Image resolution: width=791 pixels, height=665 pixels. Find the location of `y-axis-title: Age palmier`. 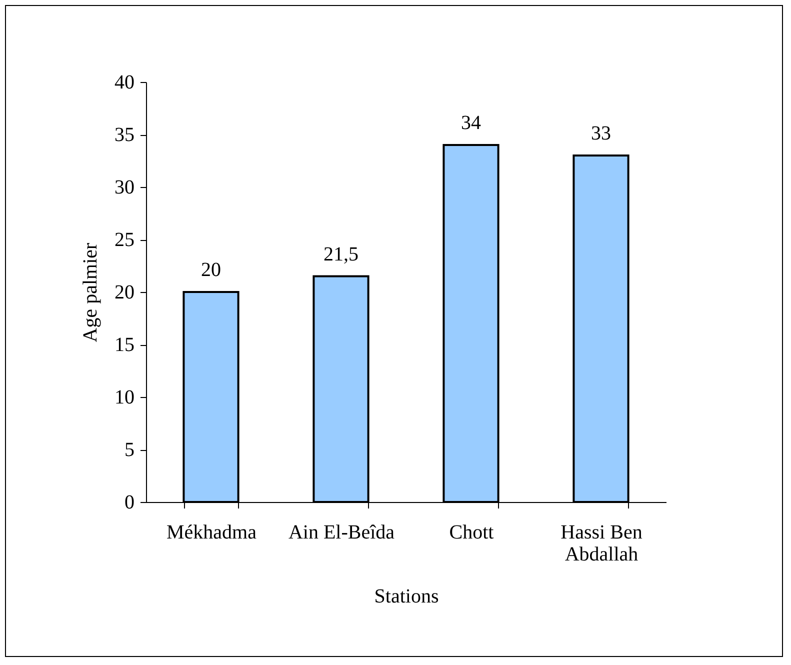

y-axis-title: Age palmier is located at coordinates (91, 292).